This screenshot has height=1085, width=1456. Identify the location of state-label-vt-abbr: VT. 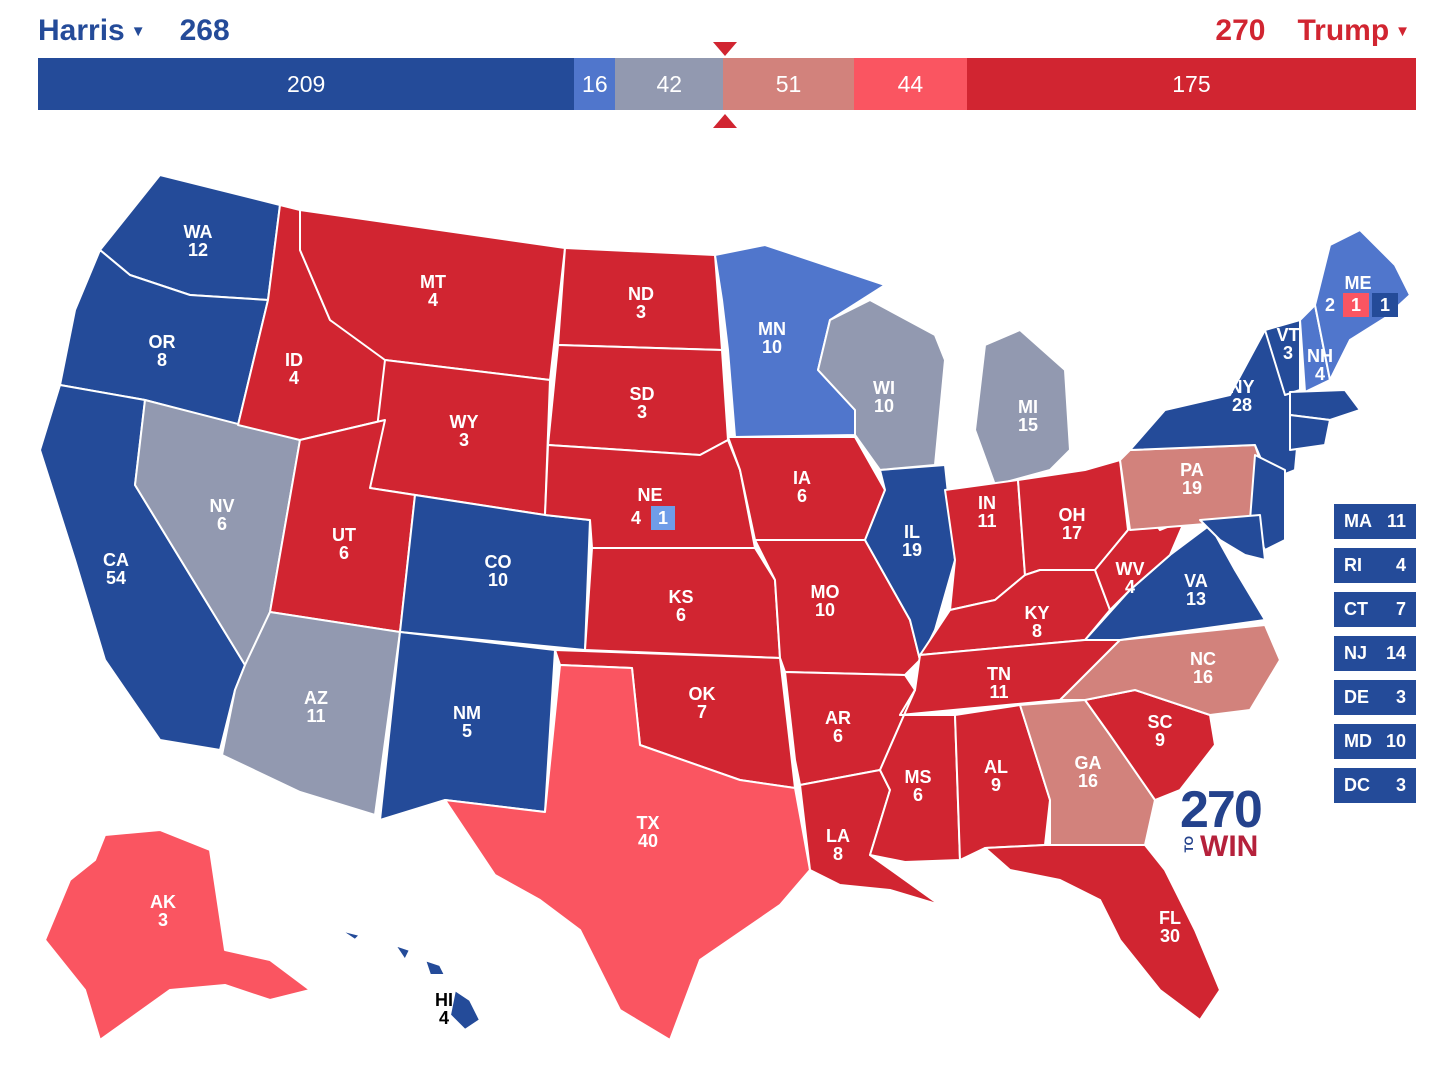
(1287, 335).